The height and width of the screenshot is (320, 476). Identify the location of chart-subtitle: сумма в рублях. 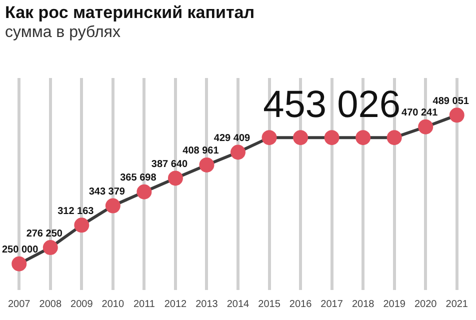
(62, 33).